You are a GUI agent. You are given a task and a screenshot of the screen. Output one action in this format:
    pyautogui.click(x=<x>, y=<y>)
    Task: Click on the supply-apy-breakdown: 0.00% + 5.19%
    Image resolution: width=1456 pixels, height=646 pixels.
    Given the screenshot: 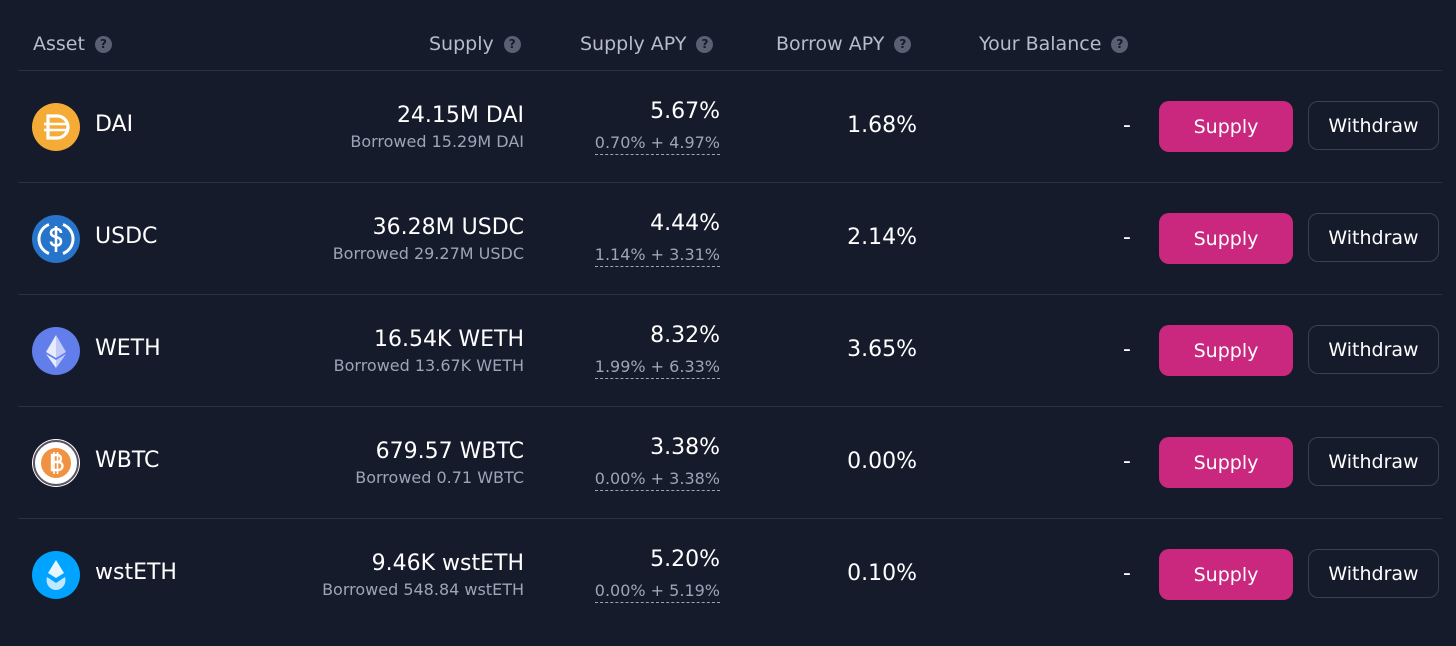 What is the action you would take?
    pyautogui.click(x=657, y=592)
    